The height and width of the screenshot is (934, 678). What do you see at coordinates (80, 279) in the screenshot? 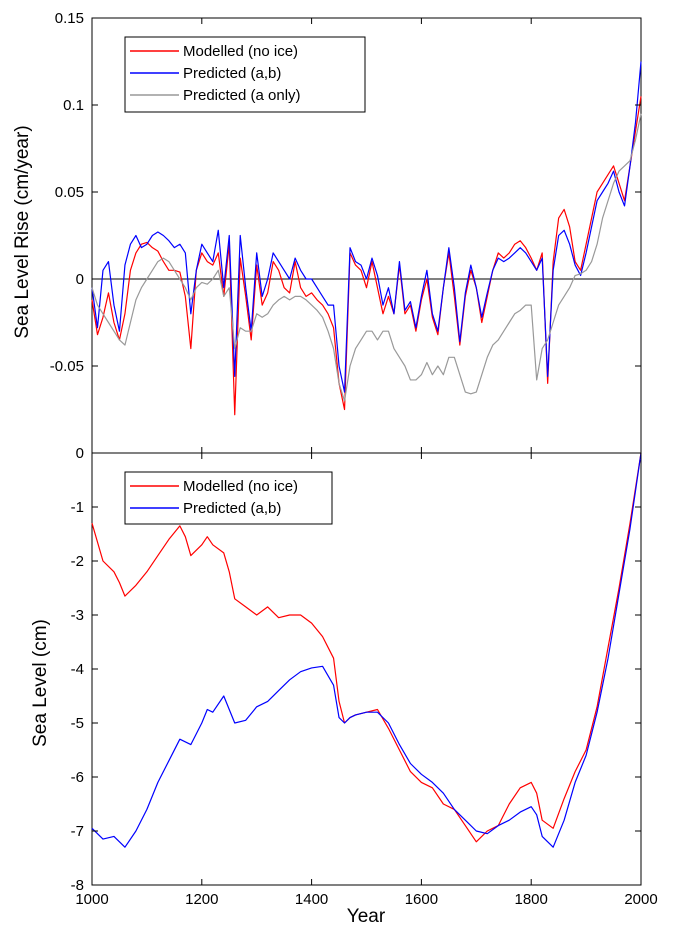
I see `top-y-tick-label: 0` at bounding box center [80, 279].